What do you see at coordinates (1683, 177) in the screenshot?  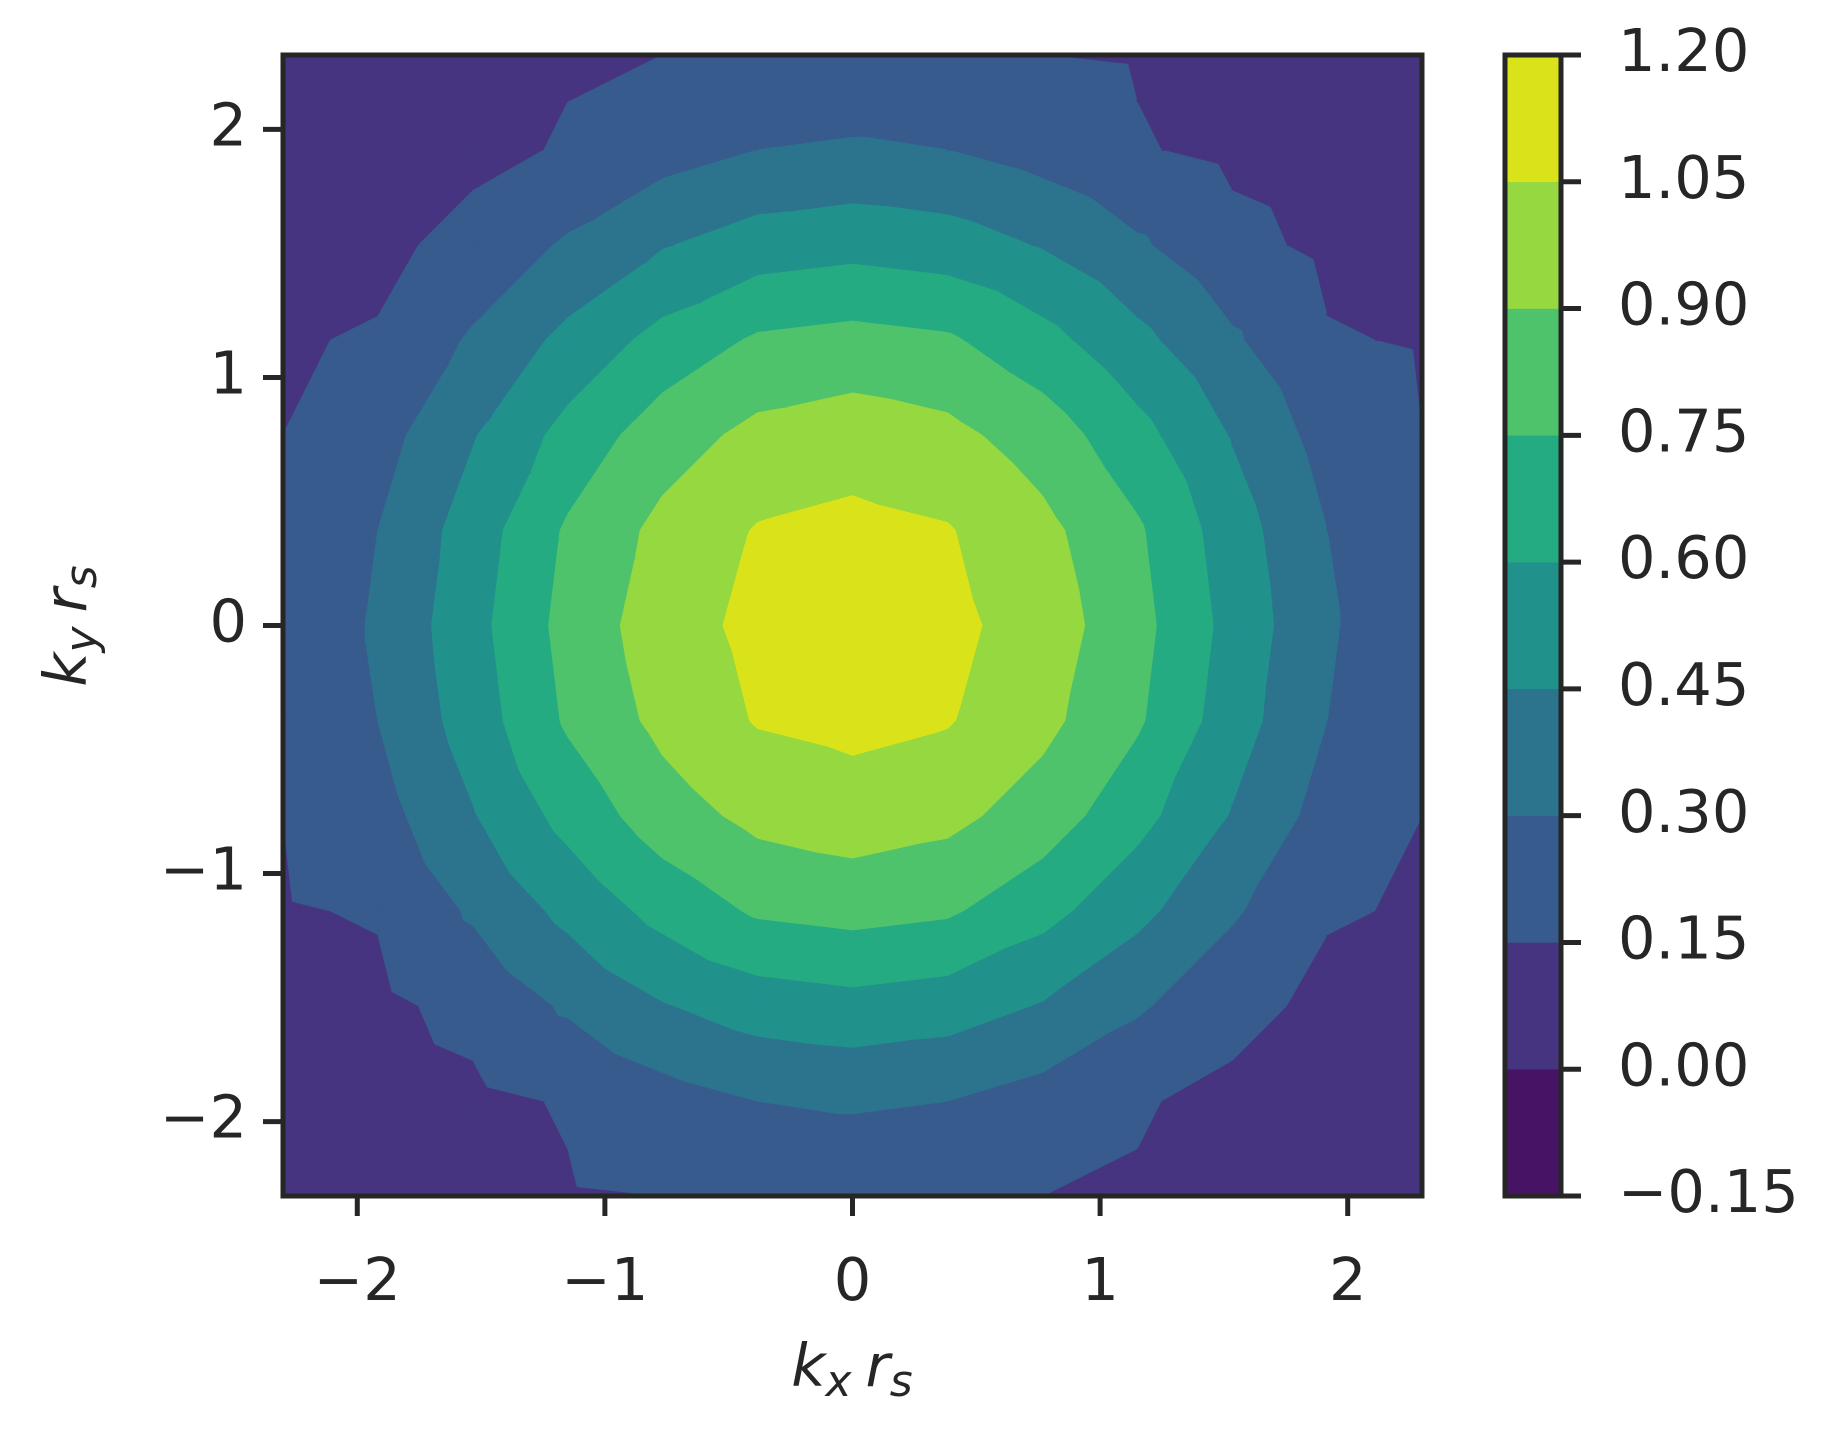 I see `colorbar-tick-label: 1.05` at bounding box center [1683, 177].